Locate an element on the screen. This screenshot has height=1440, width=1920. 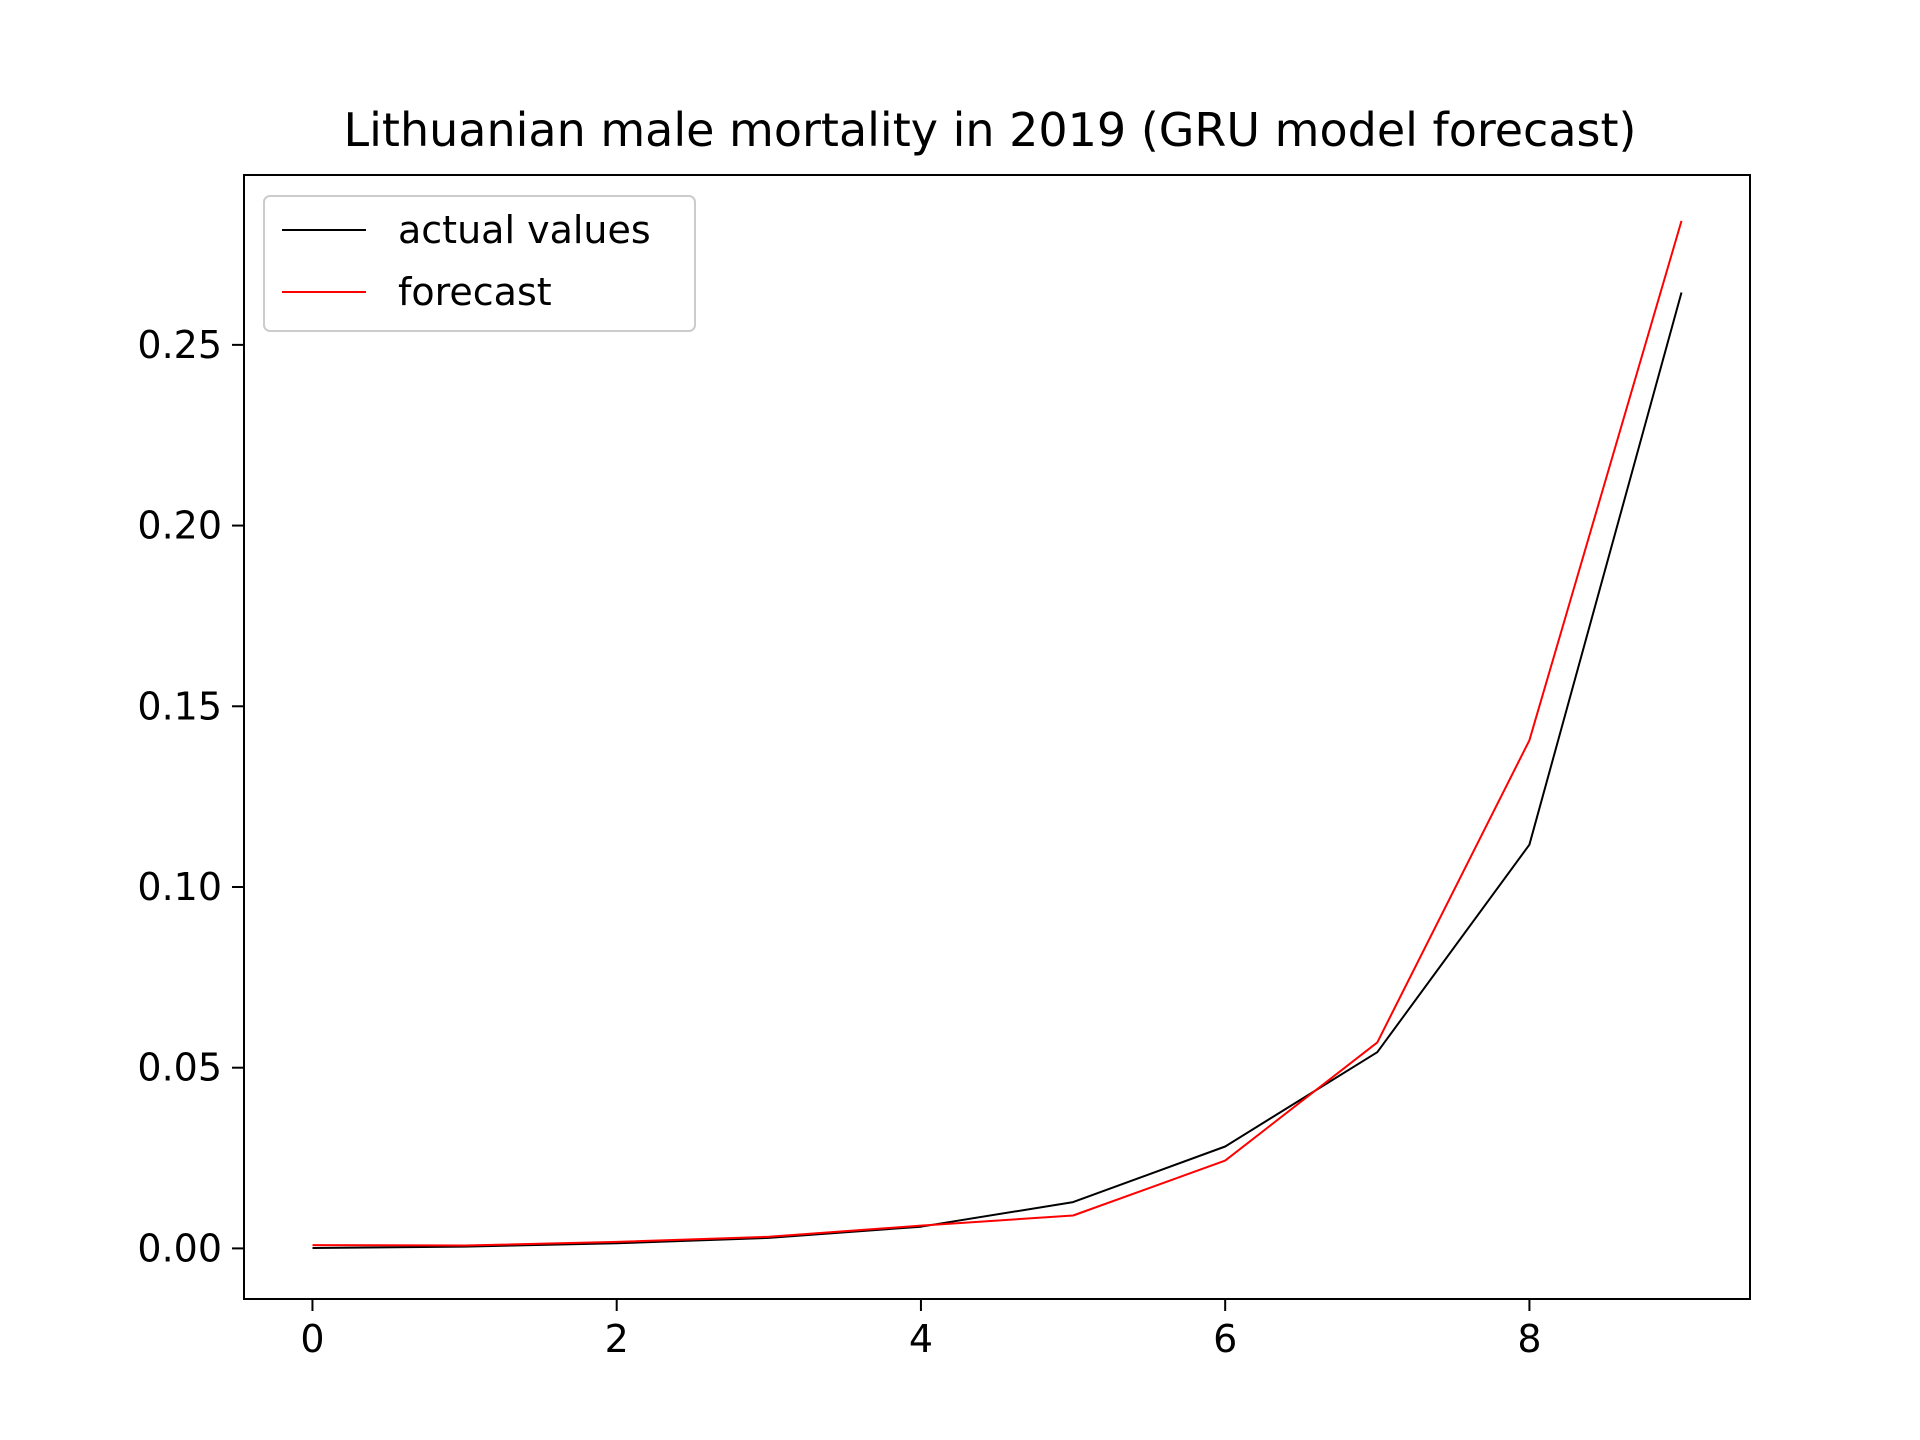
x-tick-label-0: 0 is located at coordinates (312, 1339).